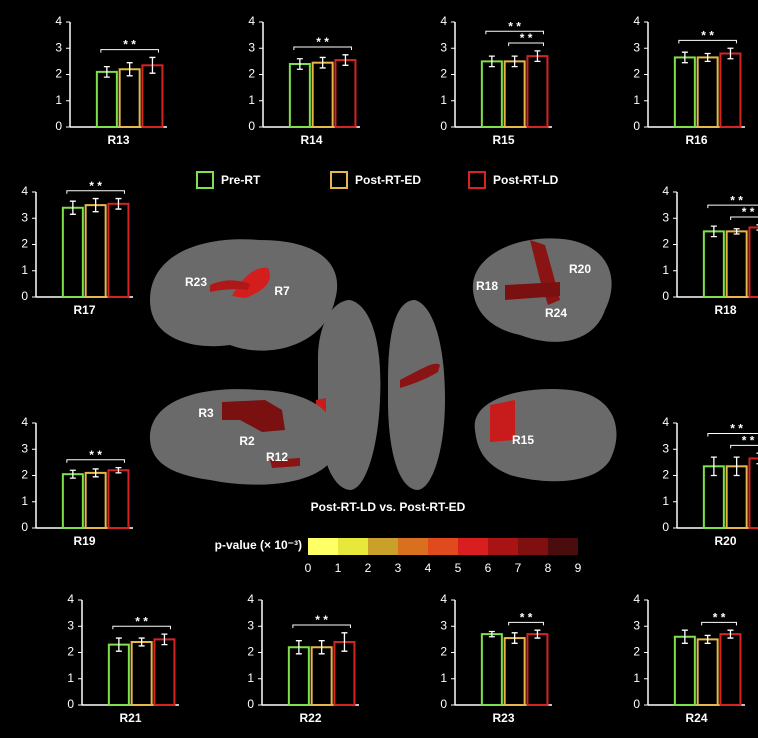  Describe the element at coordinates (339, 180) in the screenshot. I see `legend-swatch` at that location.